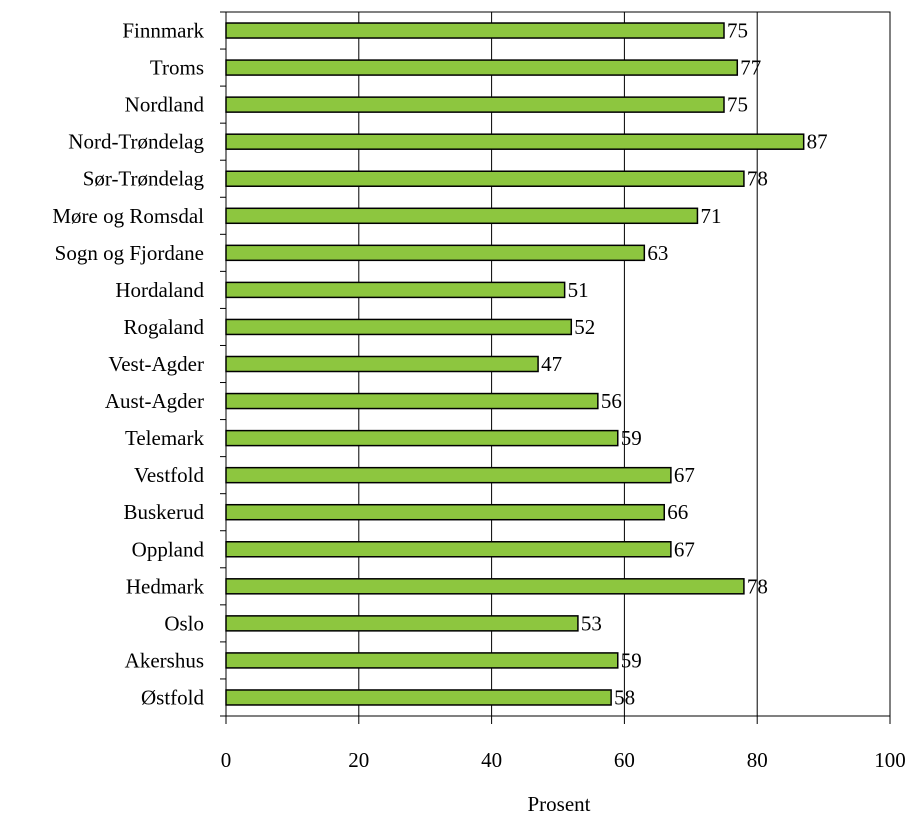 The width and height of the screenshot is (912, 823). I want to click on category-label: Nordland, so click(165, 105).